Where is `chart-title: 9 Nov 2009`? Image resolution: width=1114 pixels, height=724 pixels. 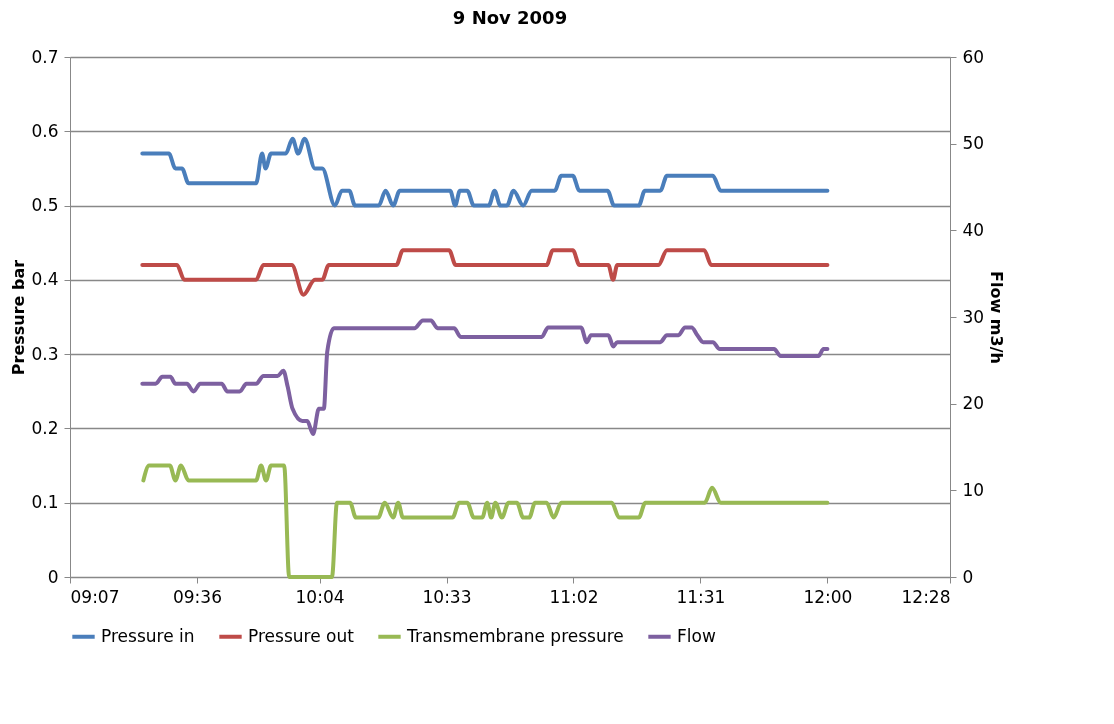
chart-title: 9 Nov 2009 is located at coordinates (510, 17).